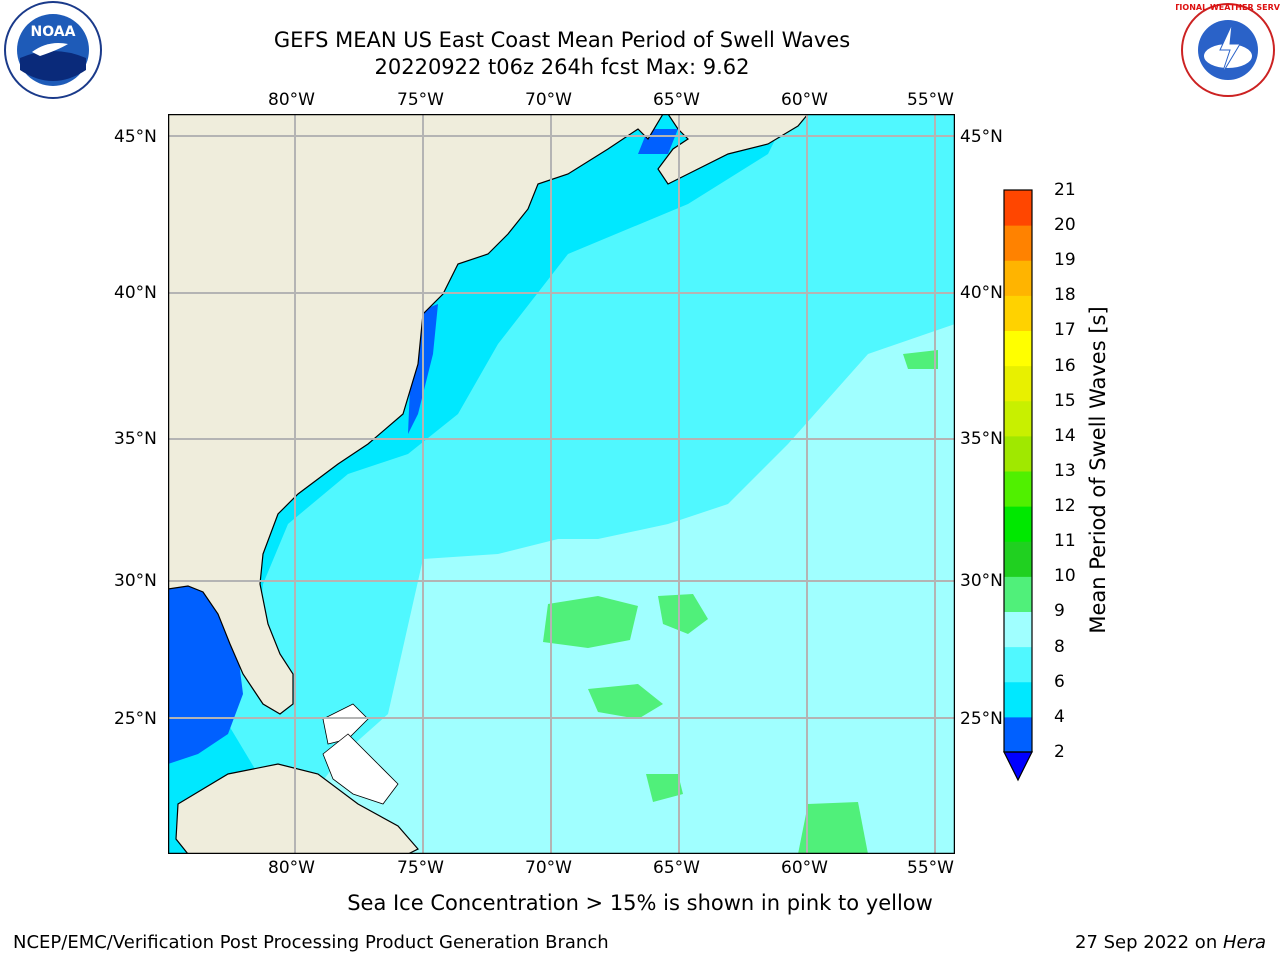 This screenshot has height=960, width=1280. Describe the element at coordinates (804, 100) in the screenshot. I see `lon-label-top: 60°W` at that location.